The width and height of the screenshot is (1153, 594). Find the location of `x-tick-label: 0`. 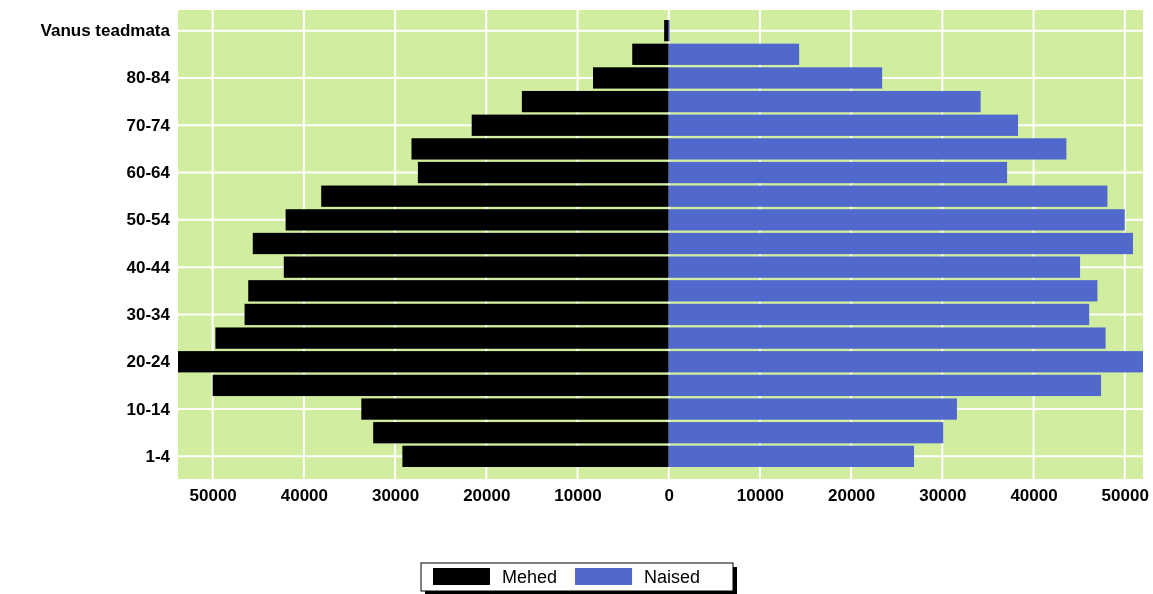

x-tick-label: 0 is located at coordinates (669, 496).